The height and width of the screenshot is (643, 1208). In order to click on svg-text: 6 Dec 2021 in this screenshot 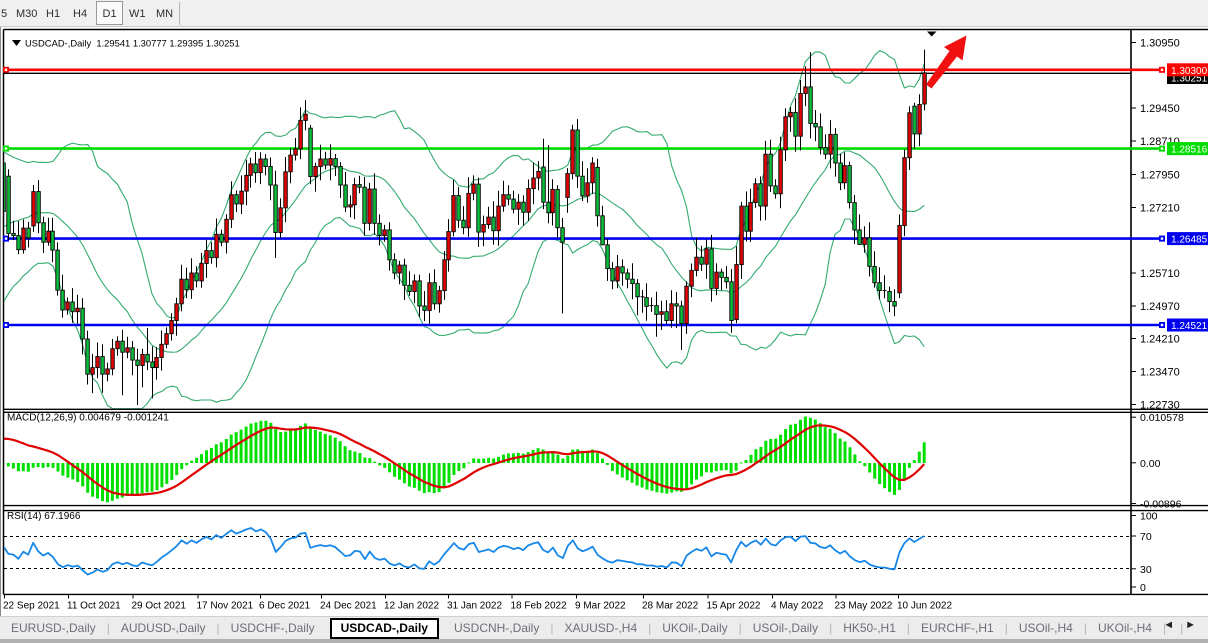, I will do `click(285, 606)`.